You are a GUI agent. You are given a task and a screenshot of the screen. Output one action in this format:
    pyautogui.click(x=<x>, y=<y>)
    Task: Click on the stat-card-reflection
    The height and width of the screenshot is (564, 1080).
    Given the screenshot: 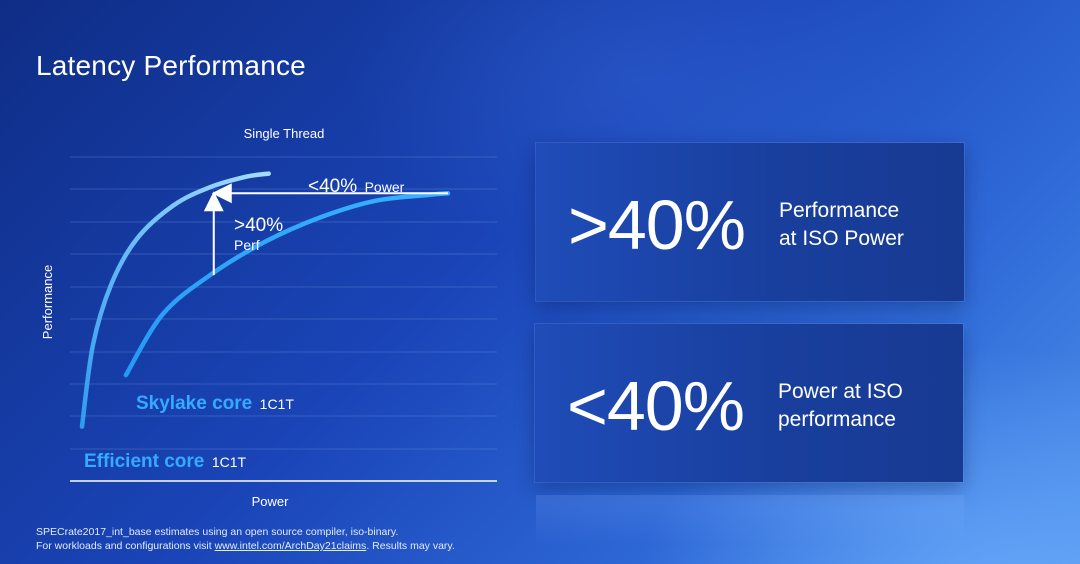 What is the action you would take?
    pyautogui.click(x=750, y=520)
    